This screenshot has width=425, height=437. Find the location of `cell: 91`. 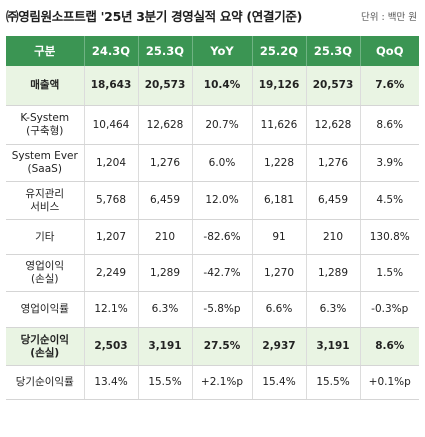

cell: 91 is located at coordinates (279, 237).